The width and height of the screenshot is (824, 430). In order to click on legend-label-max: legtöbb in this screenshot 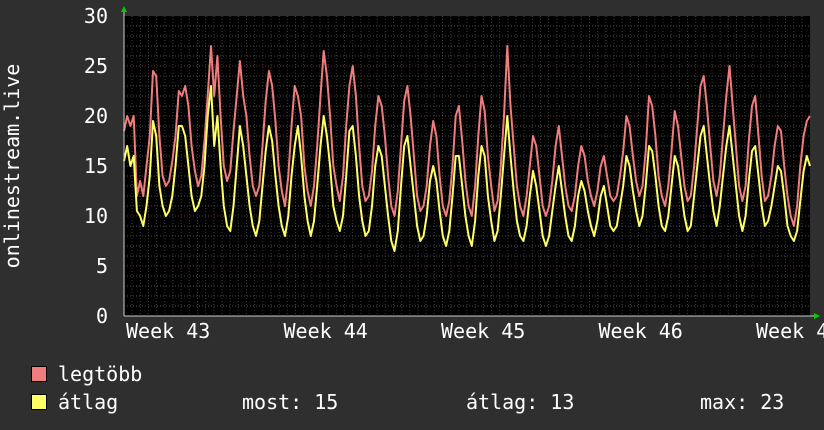, I will do `click(100, 374)`.